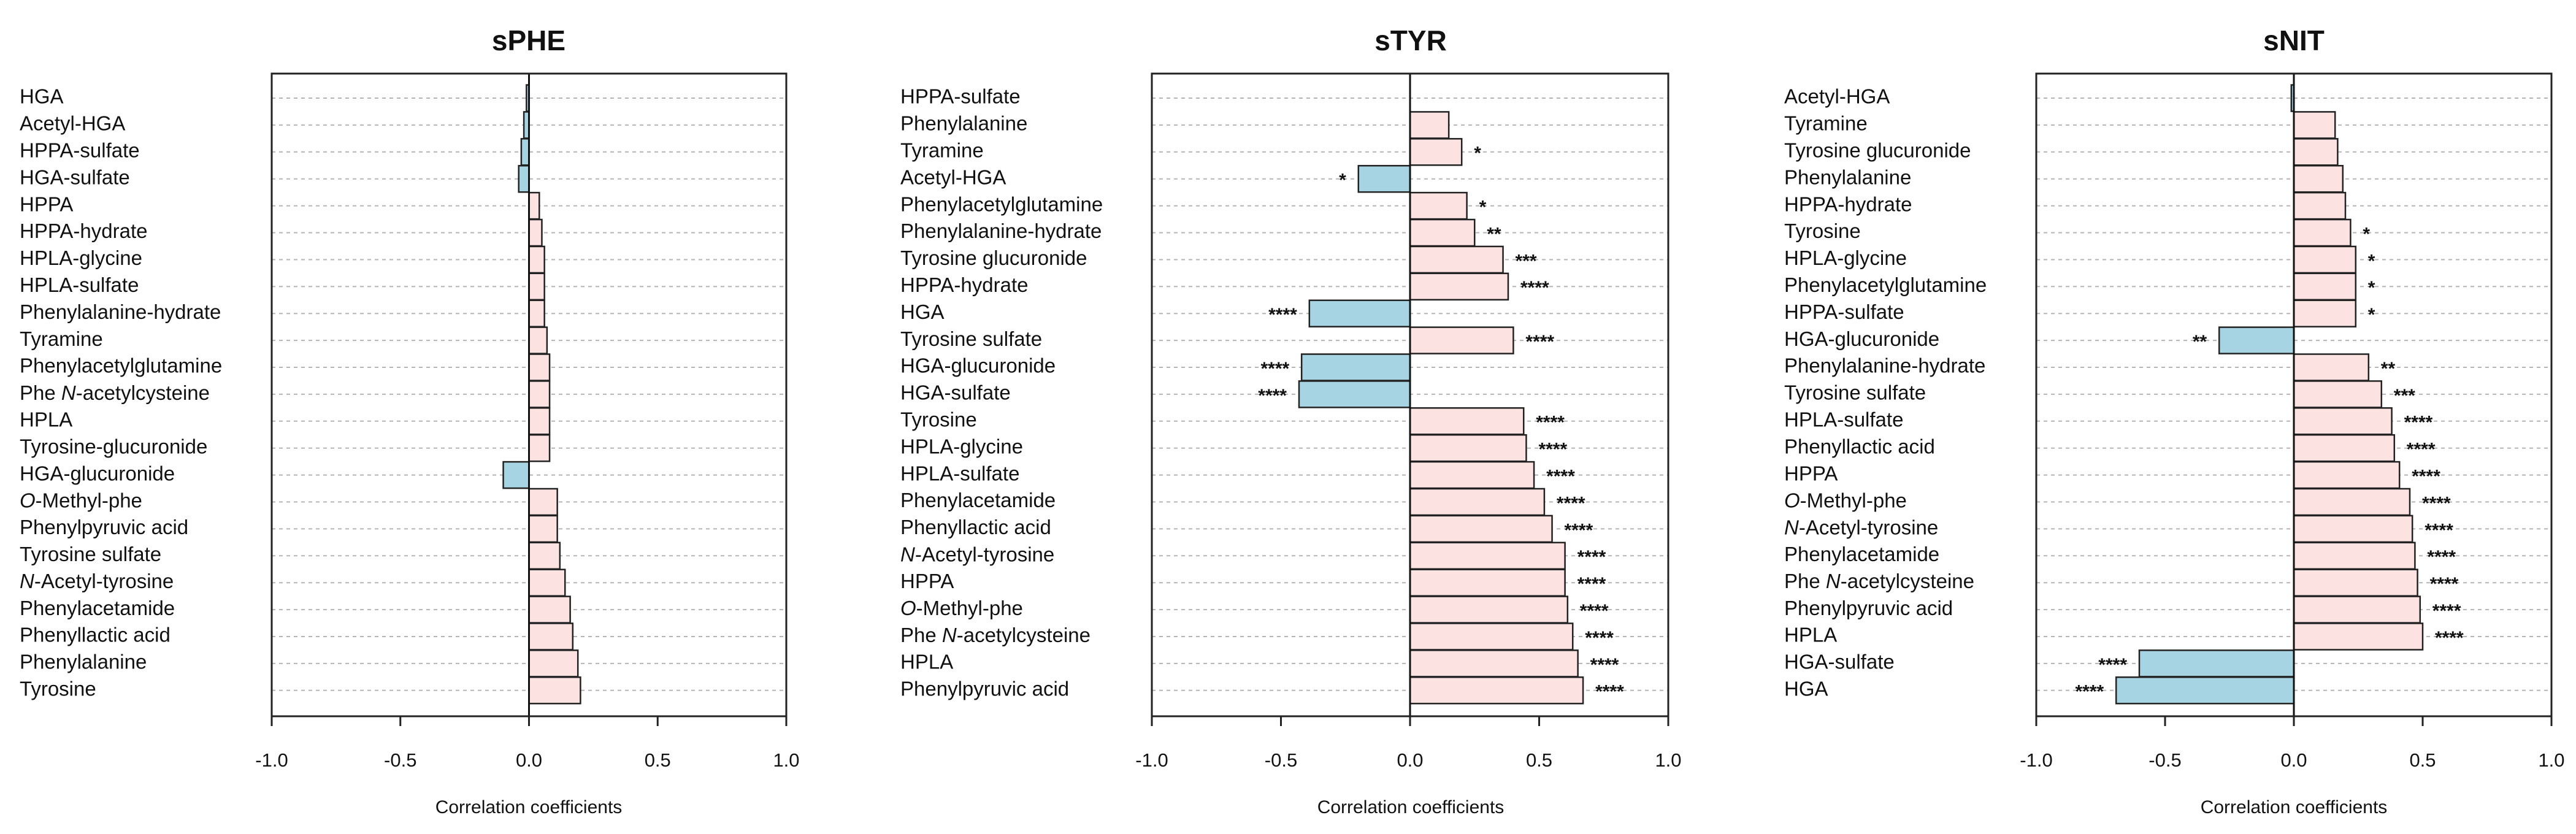 The width and height of the screenshot is (2576, 834). I want to click on category-label: Phenylalanine-hydrate, so click(120, 312).